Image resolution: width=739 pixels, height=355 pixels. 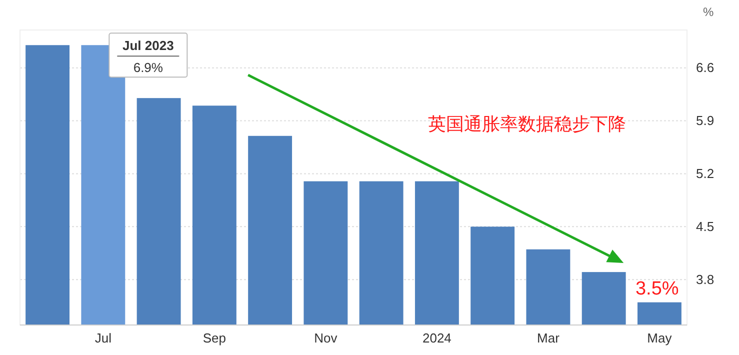 I want to click on y-tick-label: 5.2, so click(x=705, y=173).